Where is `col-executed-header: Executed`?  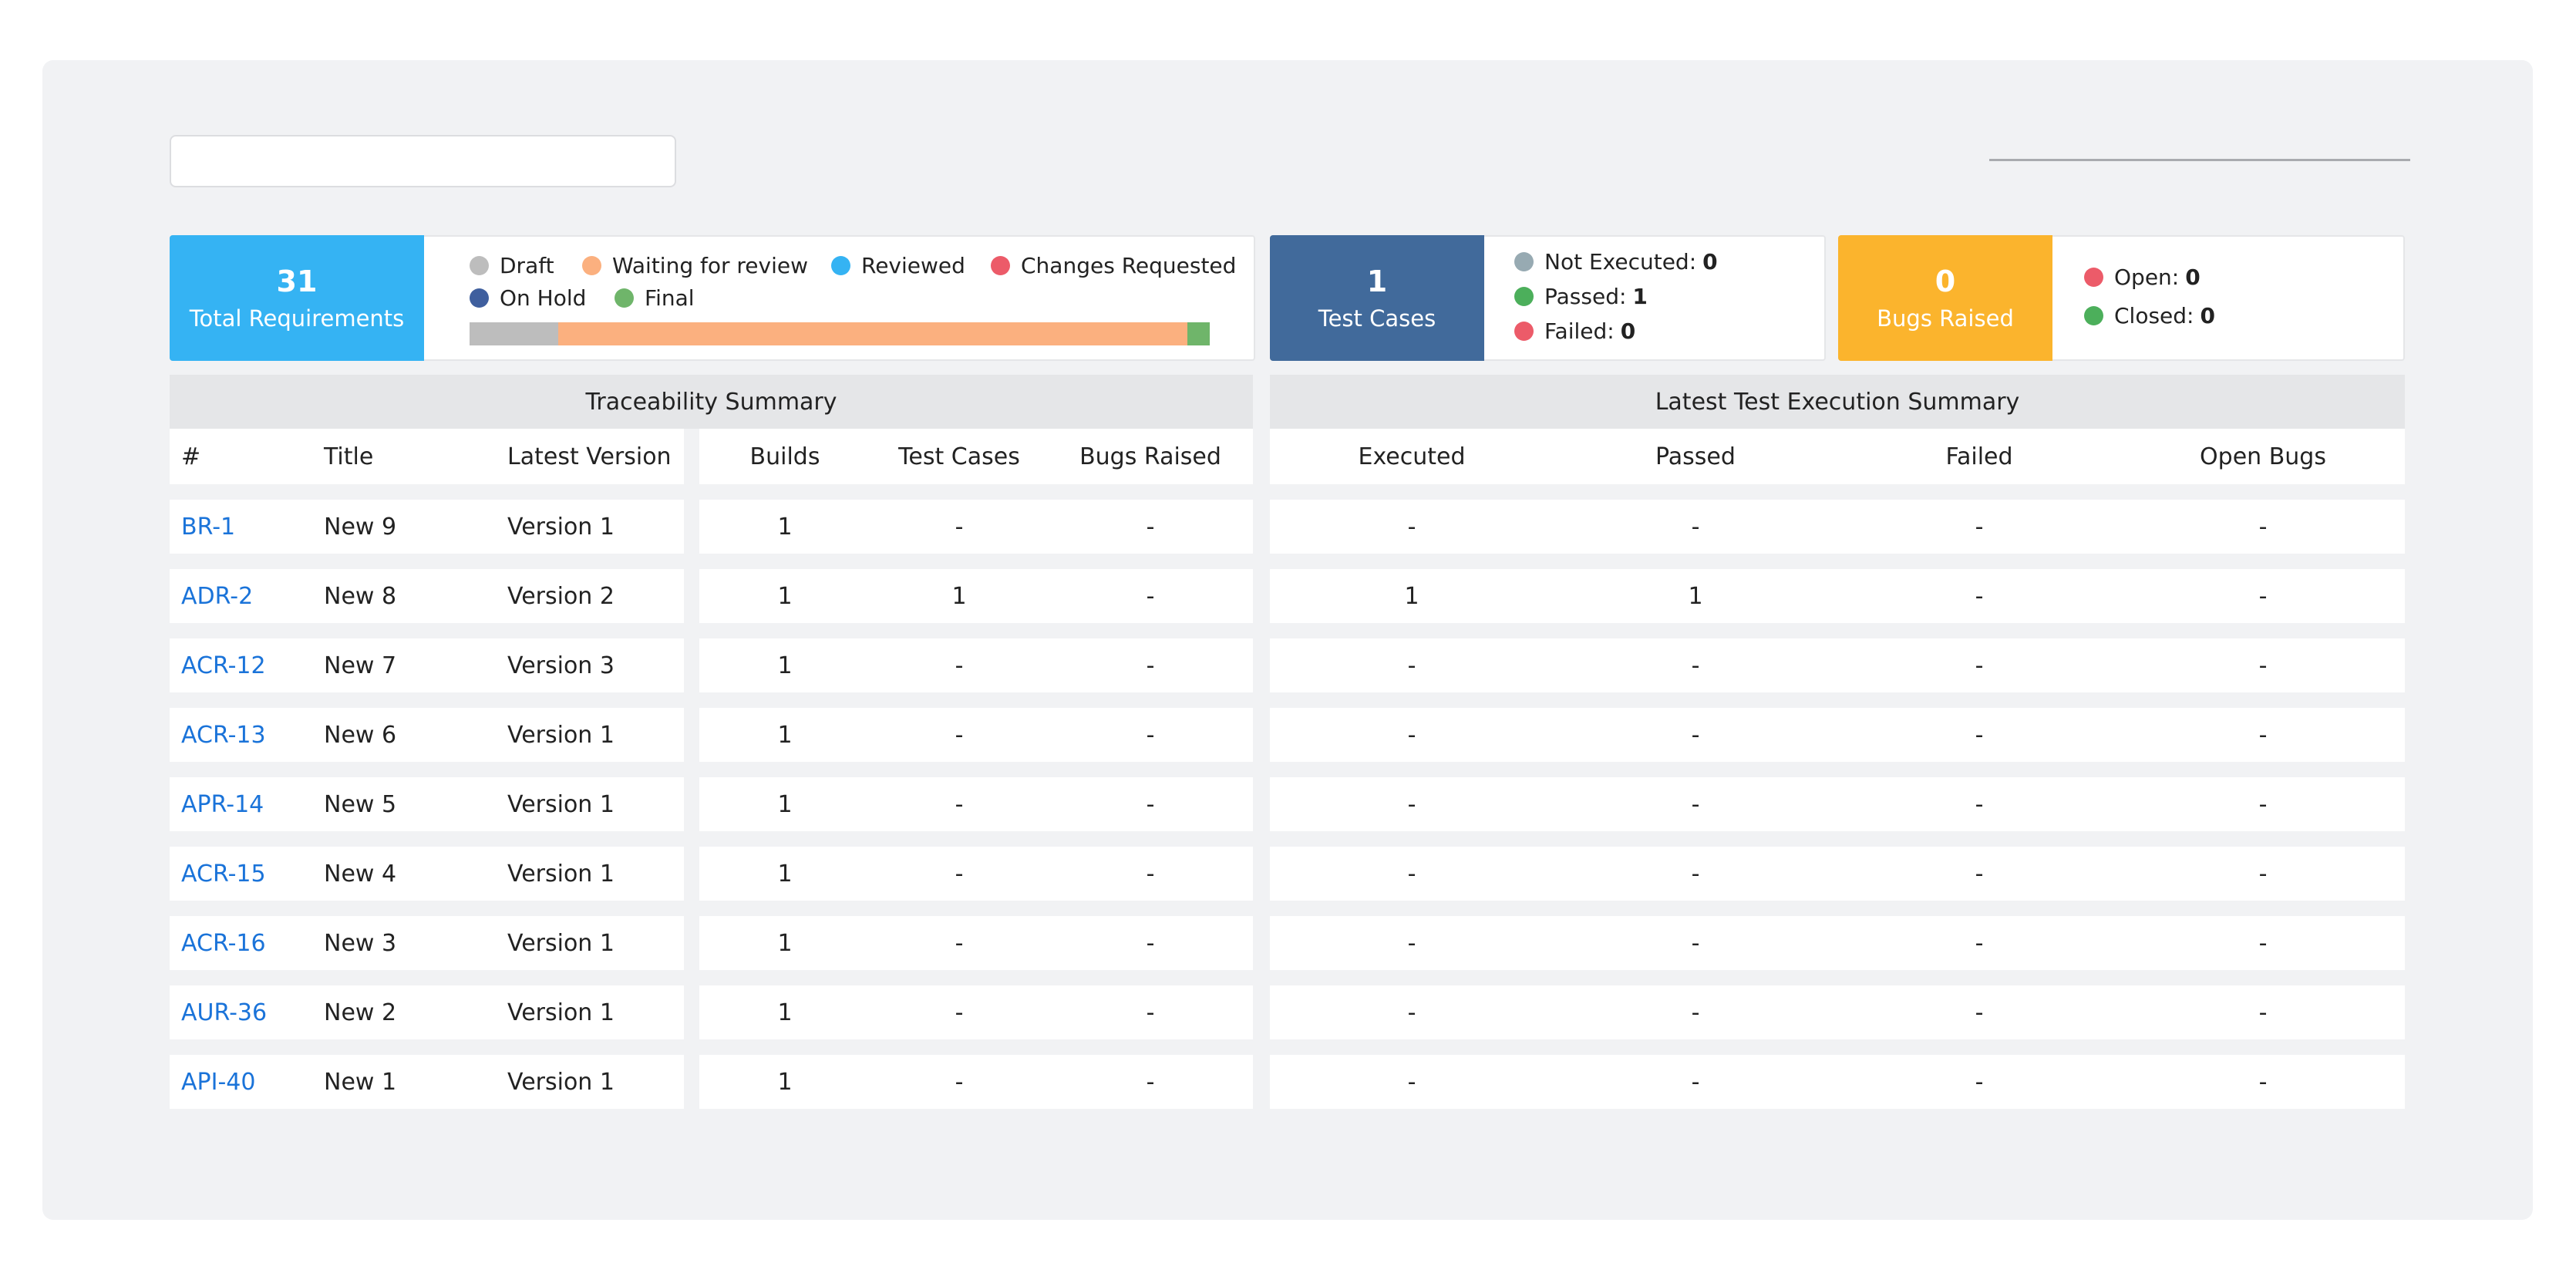
col-executed-header: Executed is located at coordinates (1412, 456).